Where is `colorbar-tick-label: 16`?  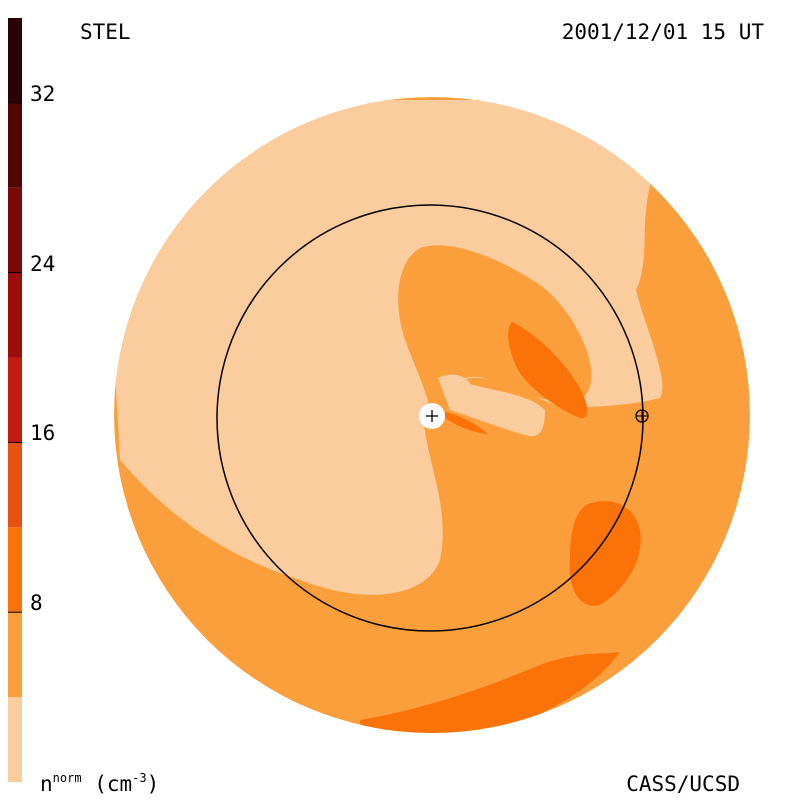 colorbar-tick-label: 16 is located at coordinates (43, 433).